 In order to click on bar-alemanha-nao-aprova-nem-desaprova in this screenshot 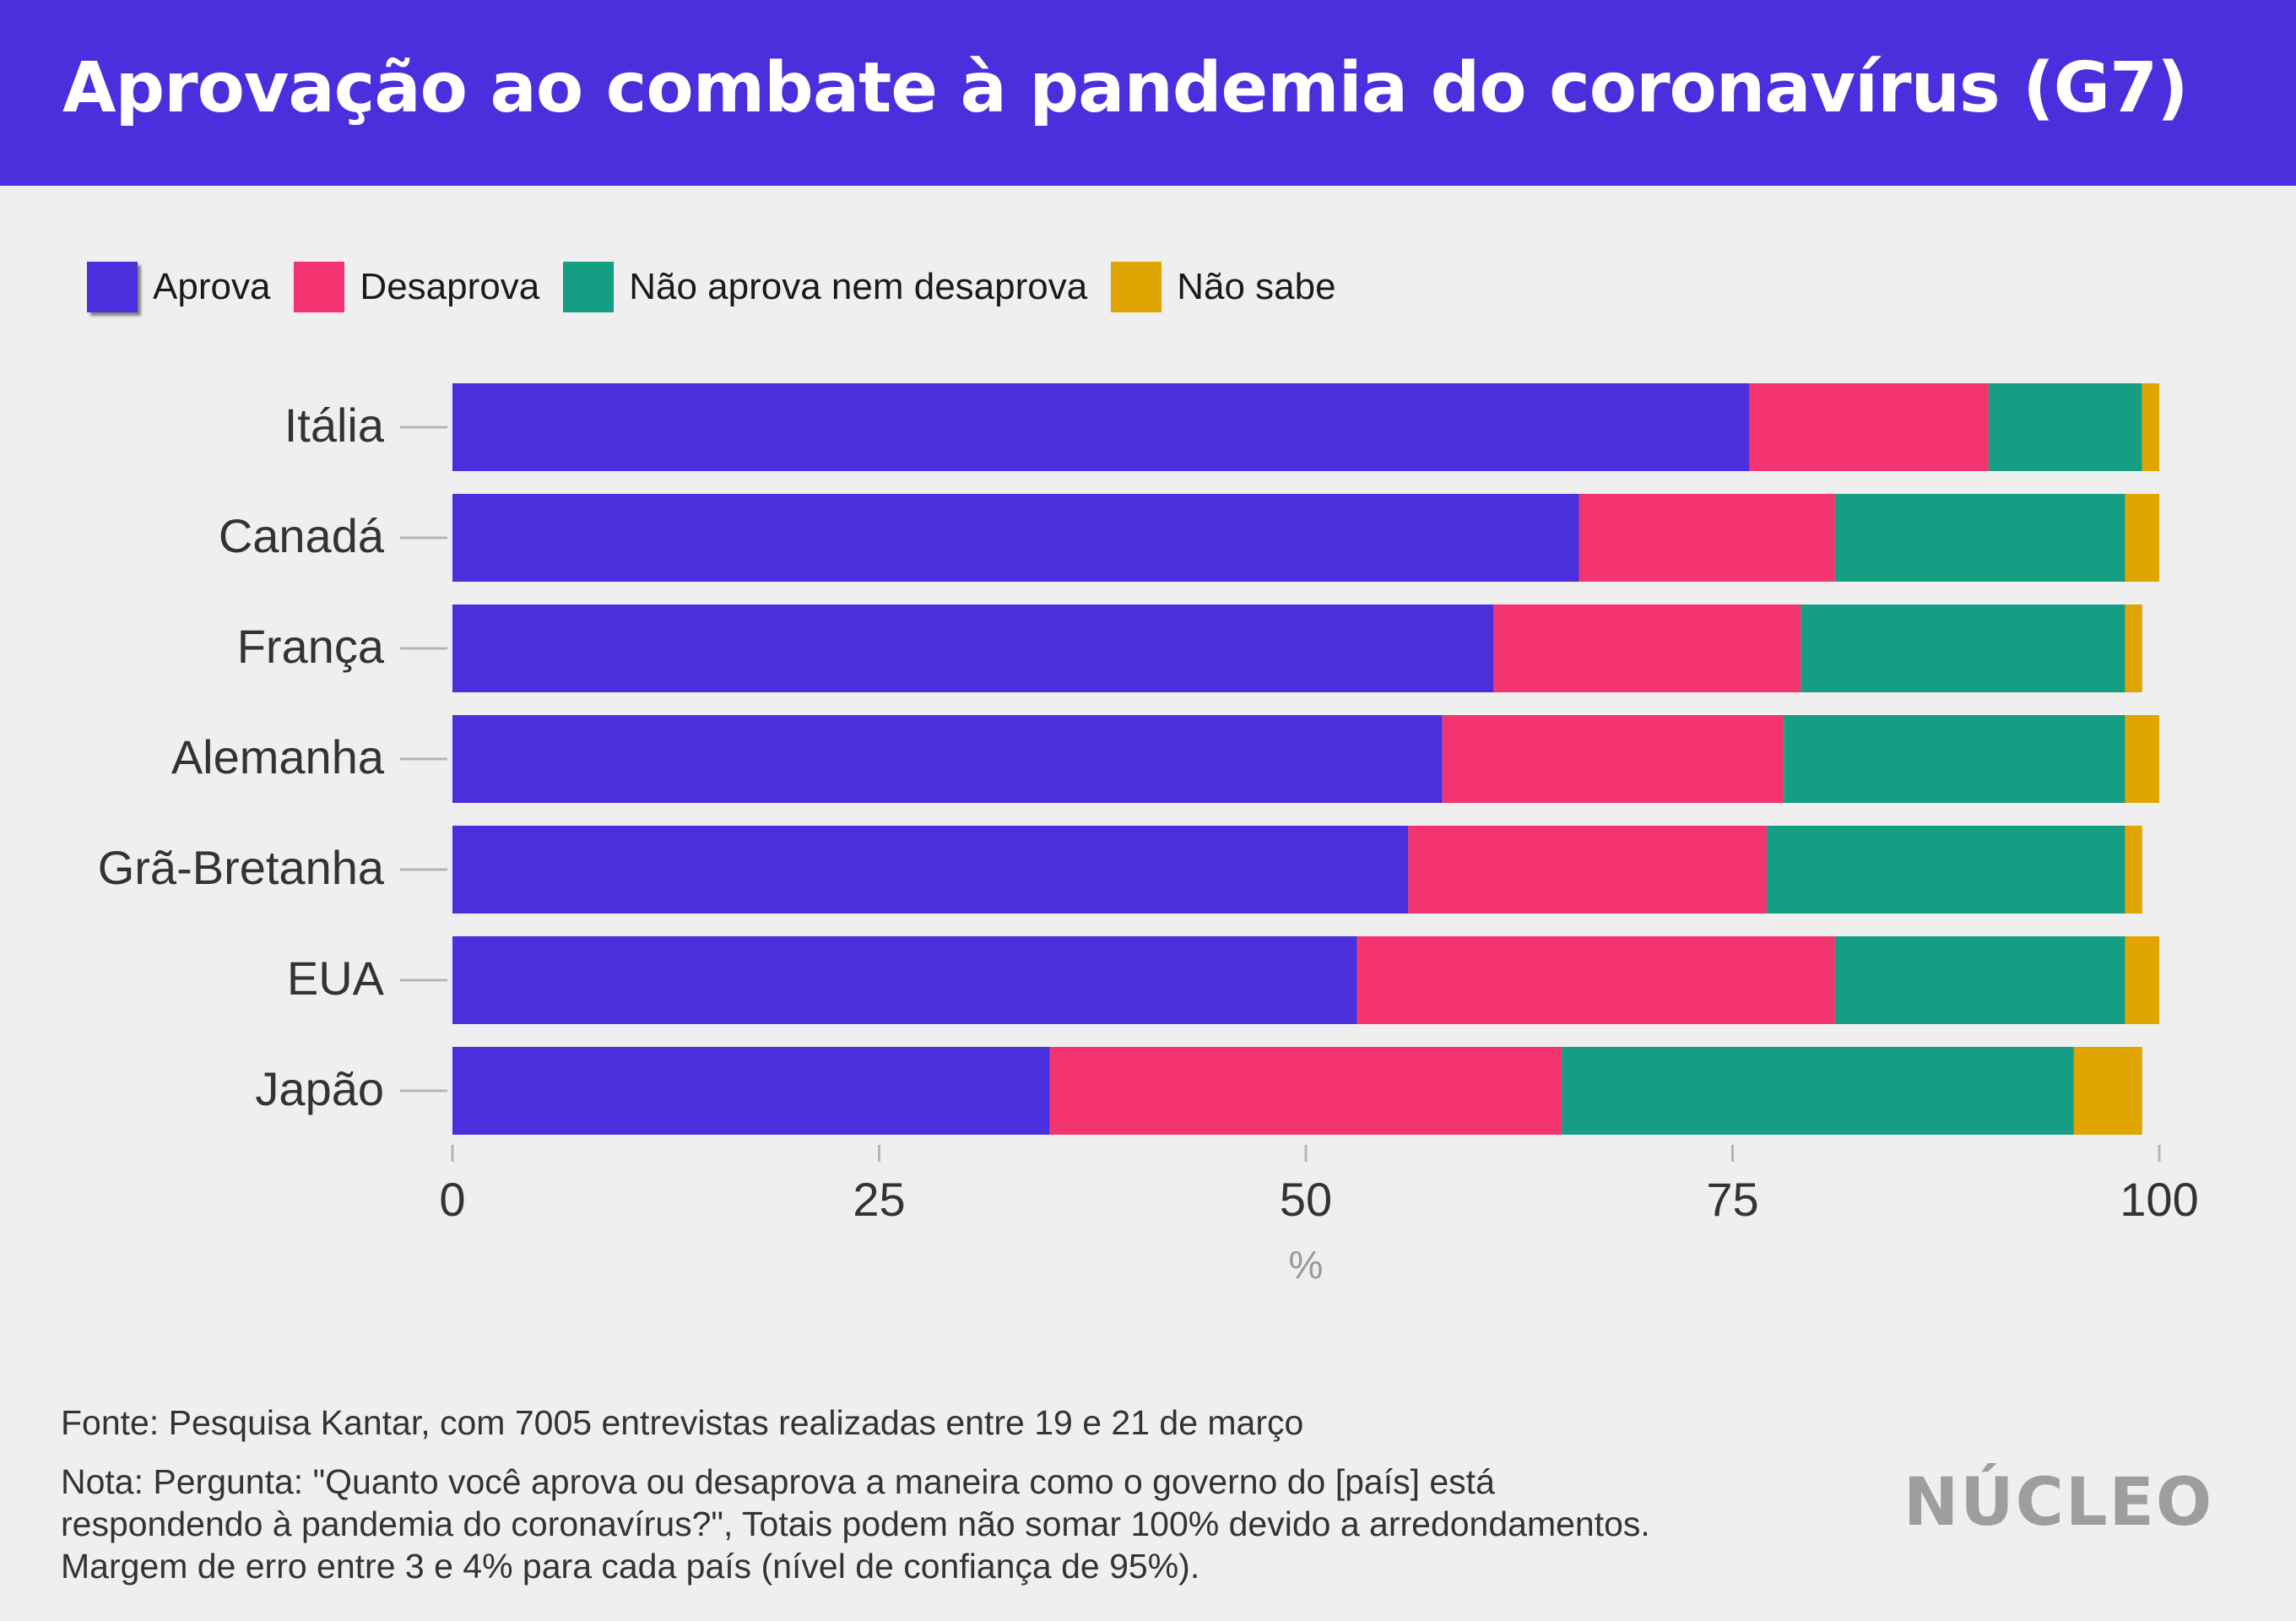, I will do `click(1954, 759)`.